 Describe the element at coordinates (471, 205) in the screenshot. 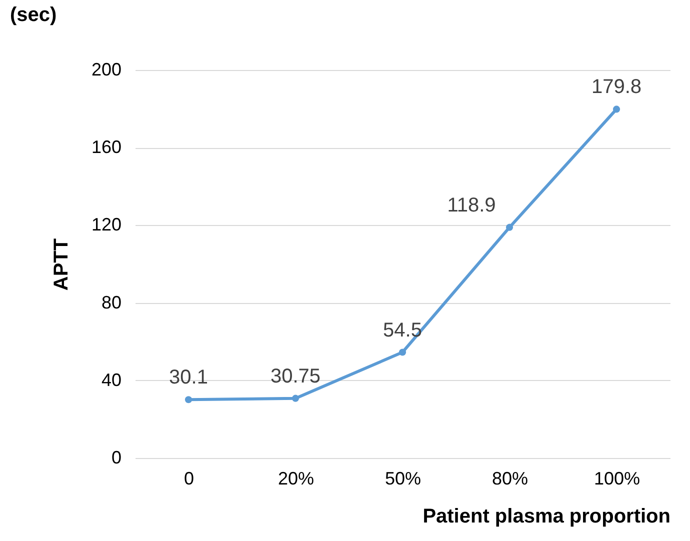

I see `data-label: 118.9` at that location.